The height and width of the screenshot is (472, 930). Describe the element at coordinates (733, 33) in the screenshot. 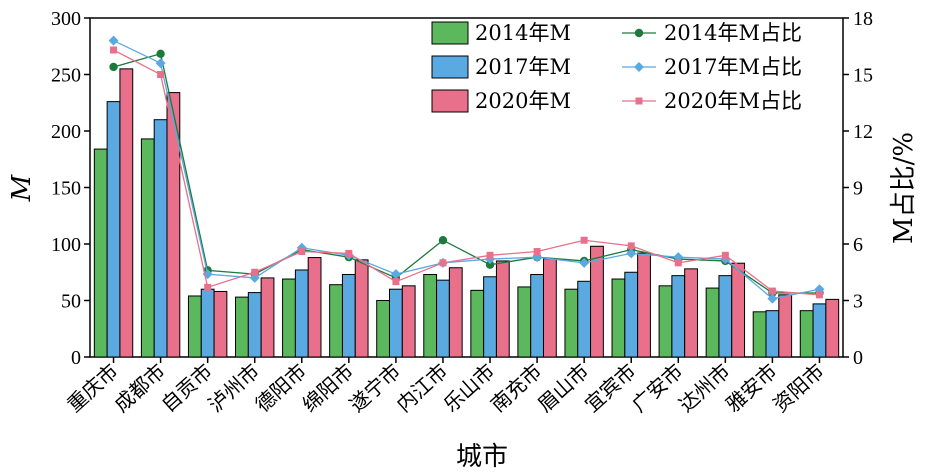

I see `legend-label-line-1: 2014年M占比` at that location.